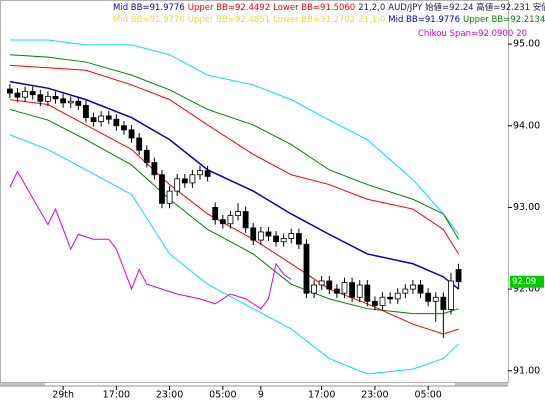 This screenshot has height=401, width=545. What do you see at coordinates (526, 289) in the screenshot?
I see `y-tick-label: 92.00` at bounding box center [526, 289].